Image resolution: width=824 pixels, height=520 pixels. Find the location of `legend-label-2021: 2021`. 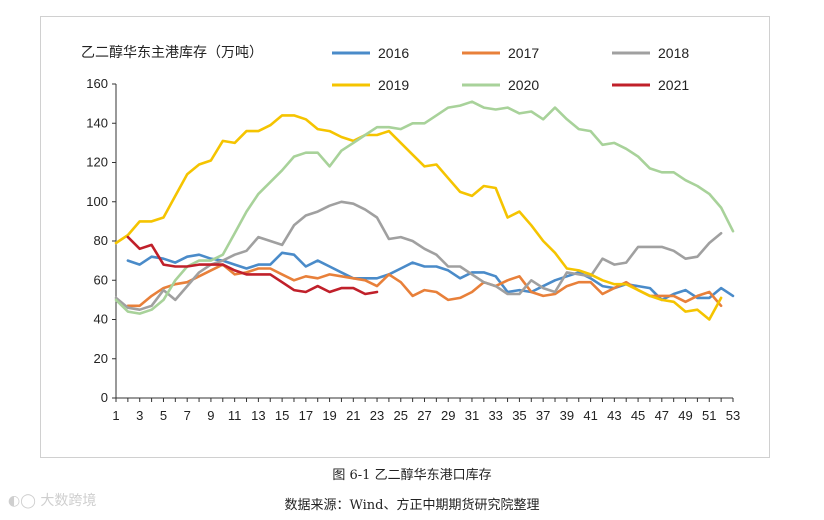

legend-label-2021: 2021 is located at coordinates (673, 85).